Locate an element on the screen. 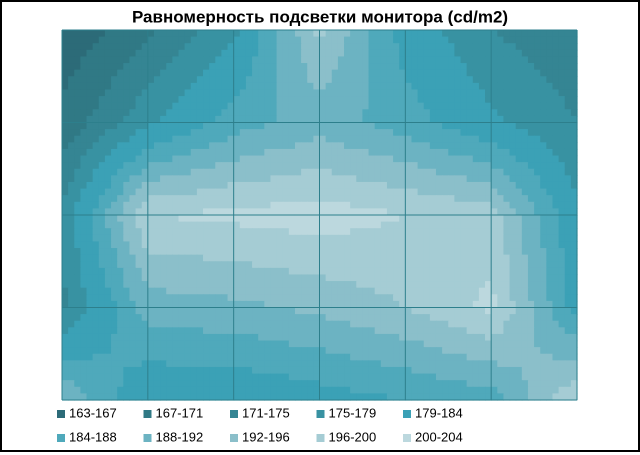 The width and height of the screenshot is (640, 455). legend-label: 179-184 is located at coordinates (439, 412).